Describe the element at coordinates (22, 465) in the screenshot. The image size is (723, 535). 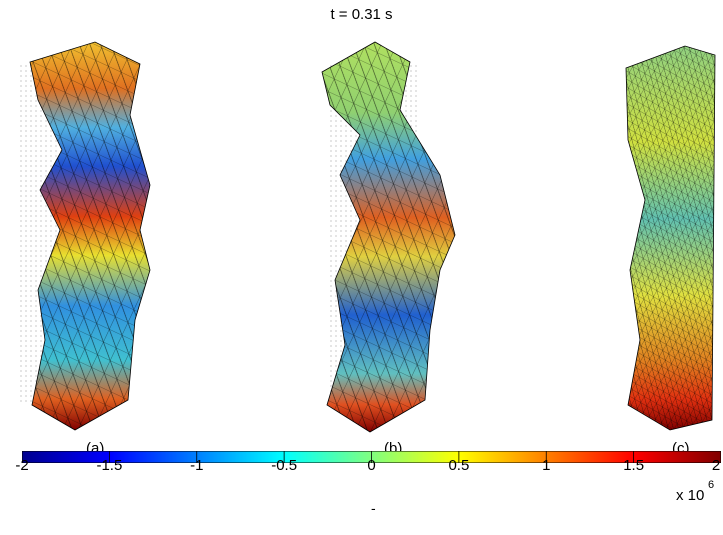
I see `colorbar-tick-label: -2` at that location.